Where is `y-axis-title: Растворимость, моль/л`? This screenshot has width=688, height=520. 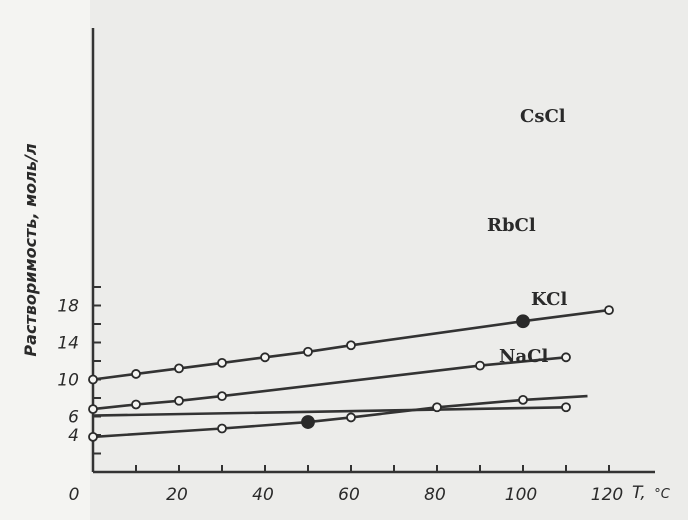 y-axis-title: Растворимость, моль/л is located at coordinates (30, 249).